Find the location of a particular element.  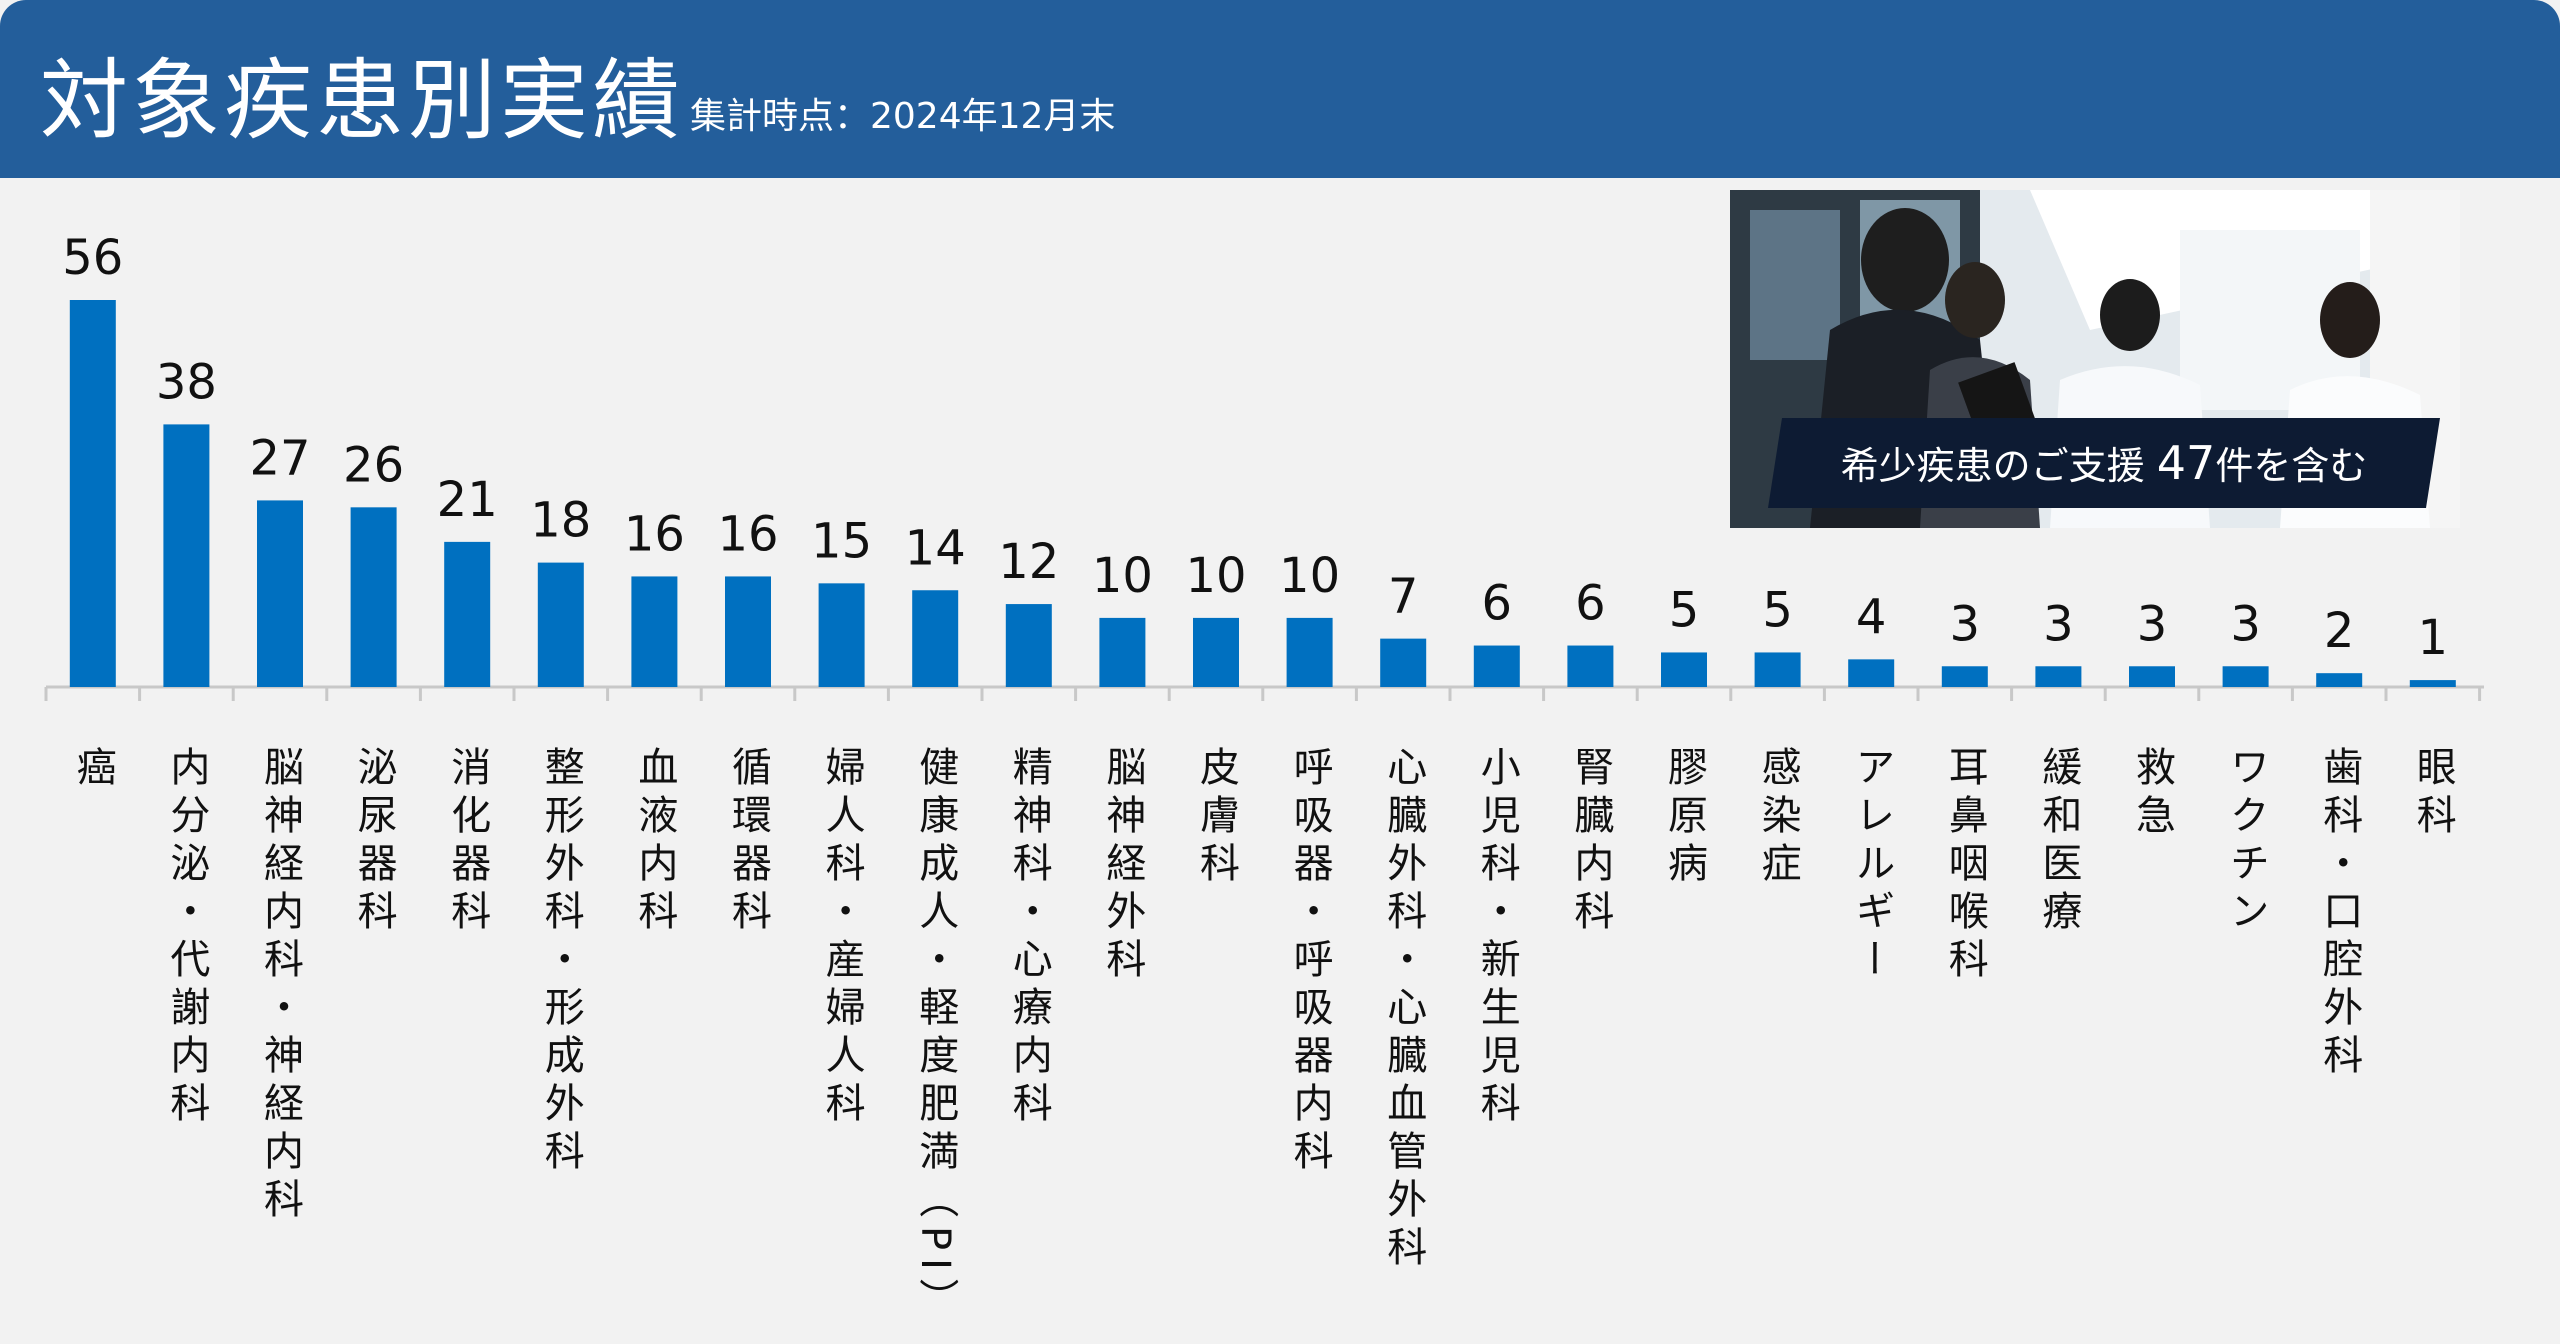

bar-value-label: 15 is located at coordinates (841, 541).